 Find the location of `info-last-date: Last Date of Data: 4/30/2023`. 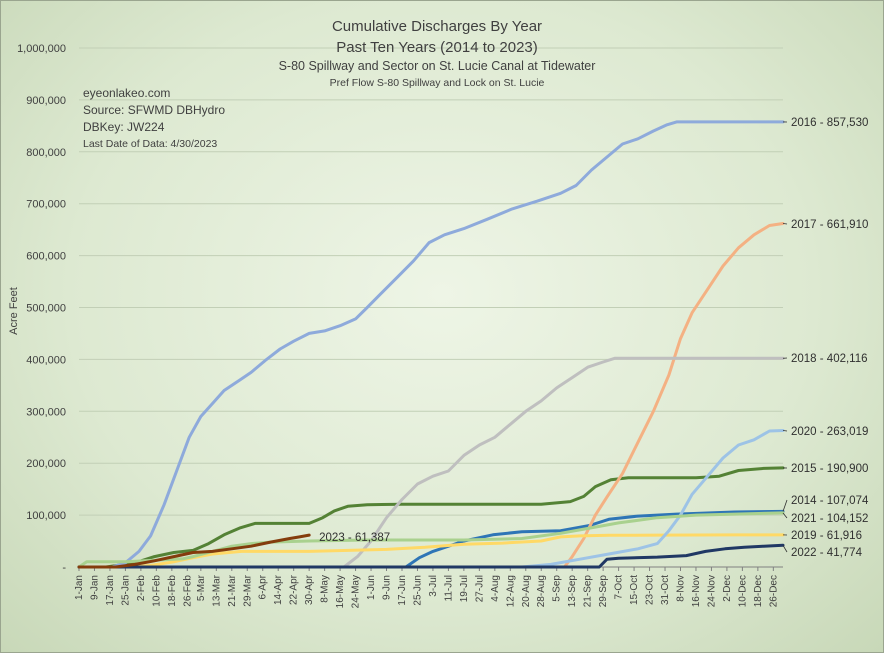

info-last-date: Last Date of Data: 4/30/2023 is located at coordinates (150, 144).